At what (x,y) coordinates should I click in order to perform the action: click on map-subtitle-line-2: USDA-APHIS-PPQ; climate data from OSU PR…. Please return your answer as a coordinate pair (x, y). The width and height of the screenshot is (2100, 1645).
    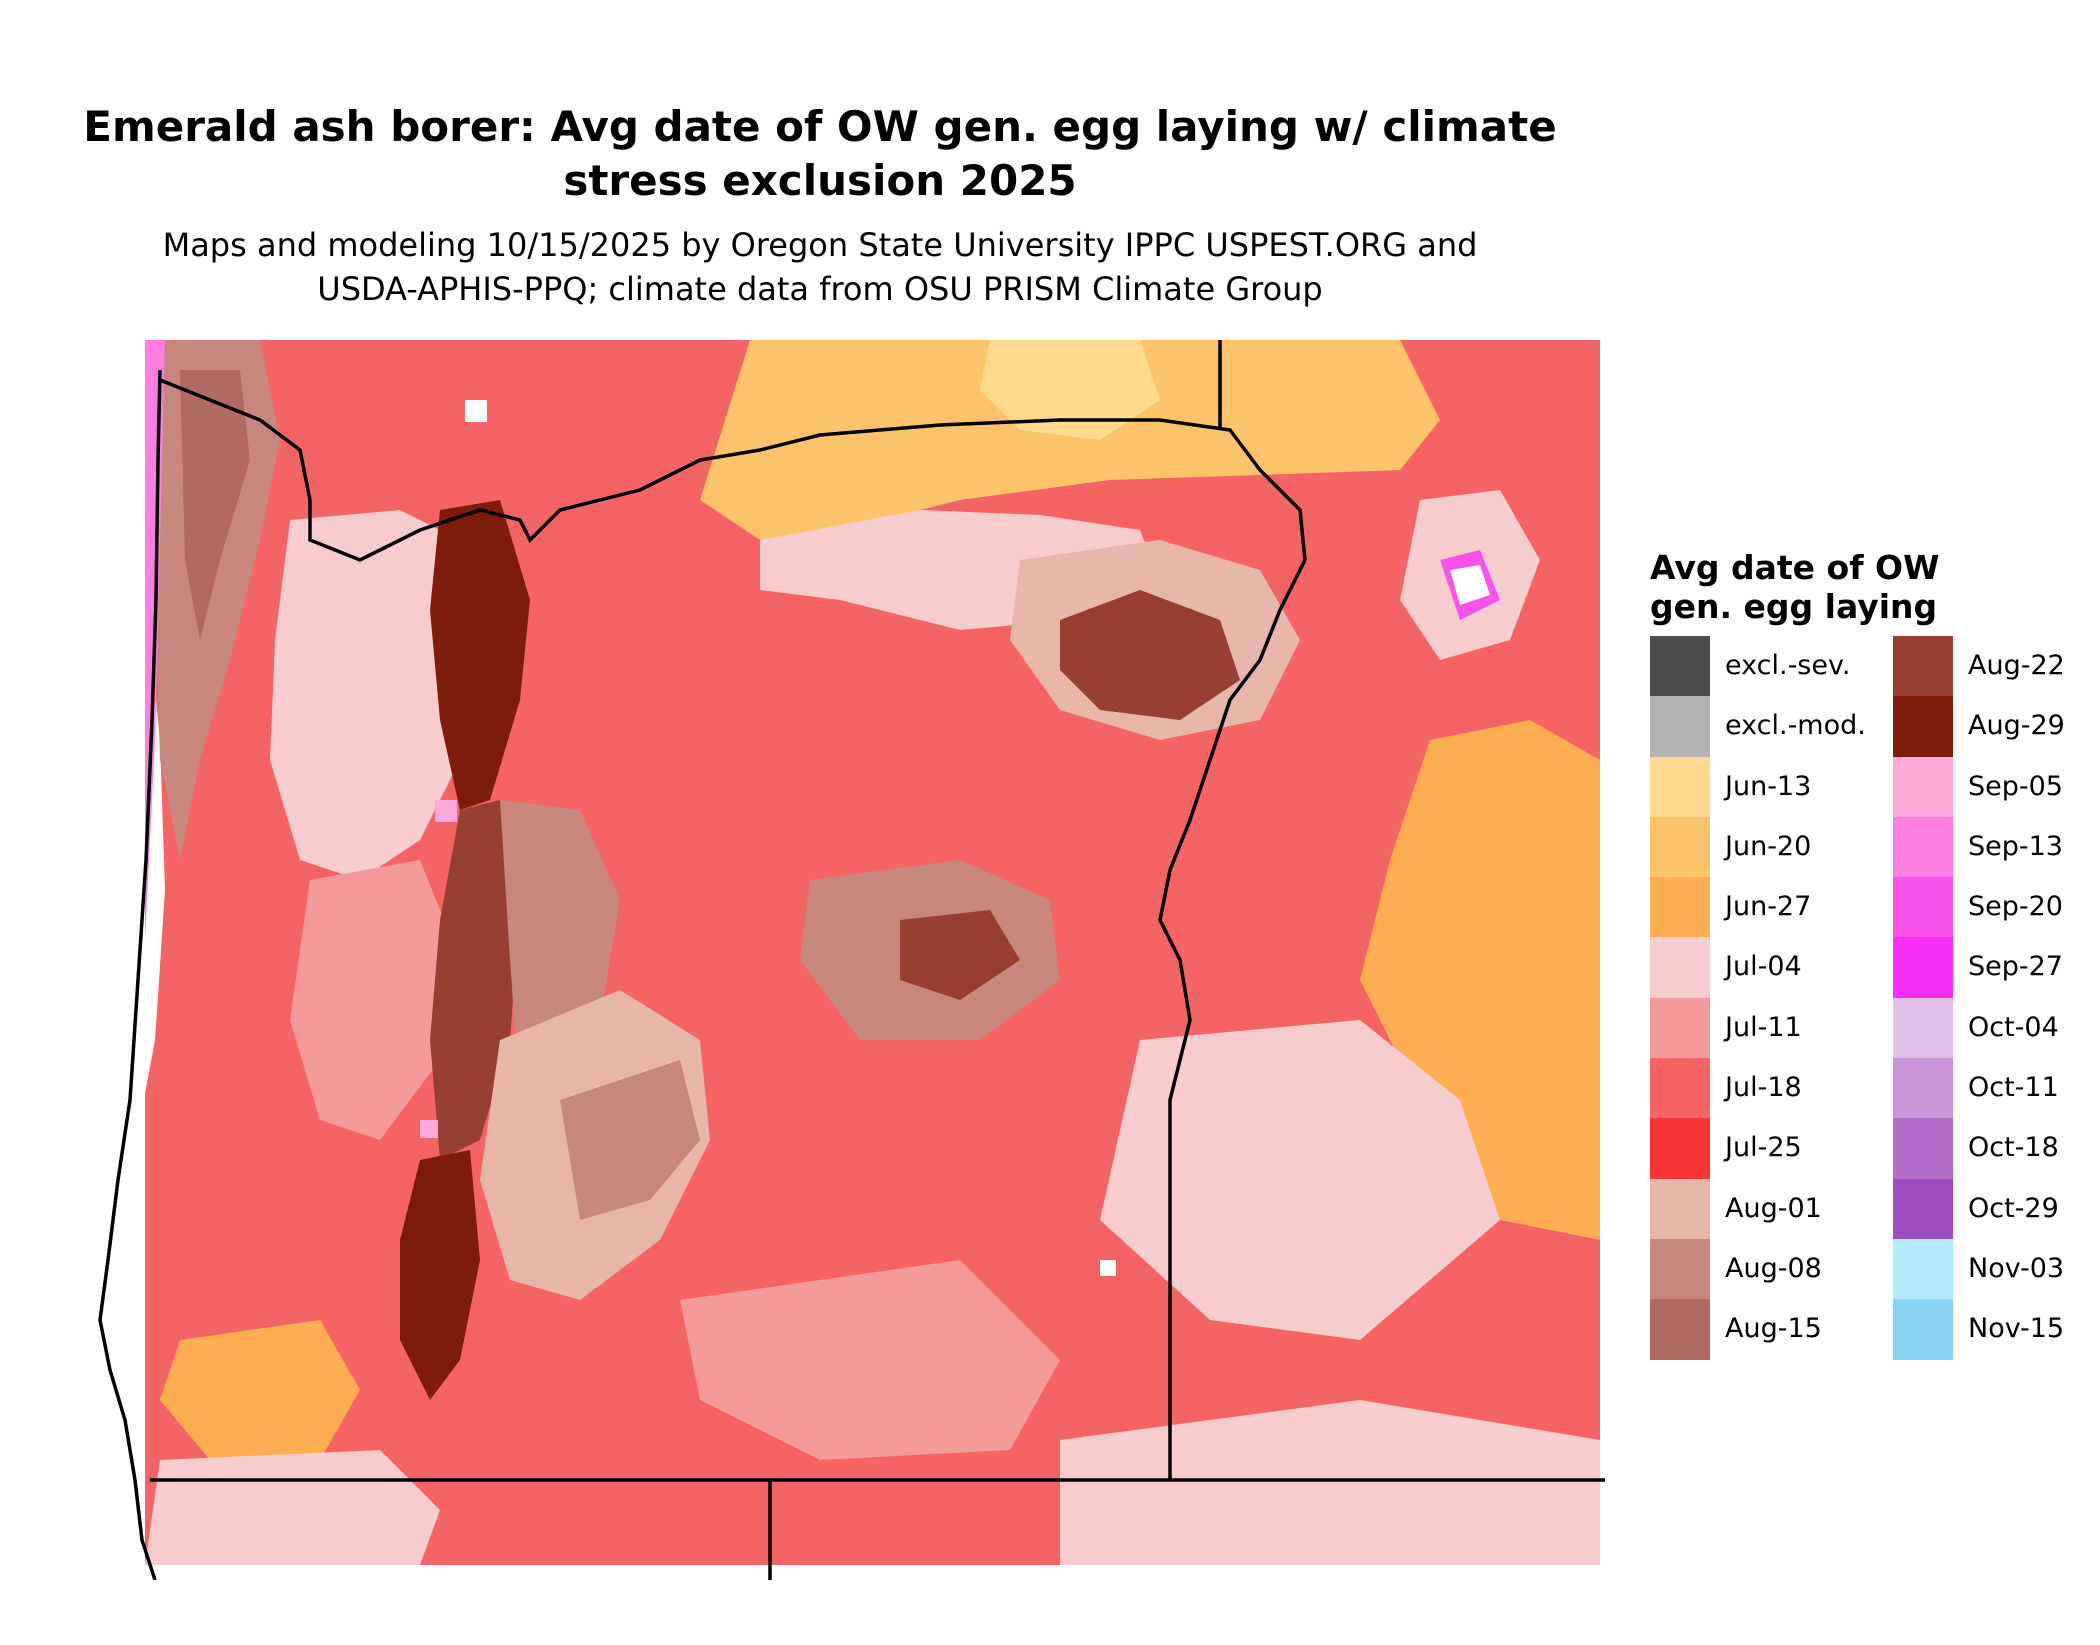
    Looking at the image, I should click on (820, 289).